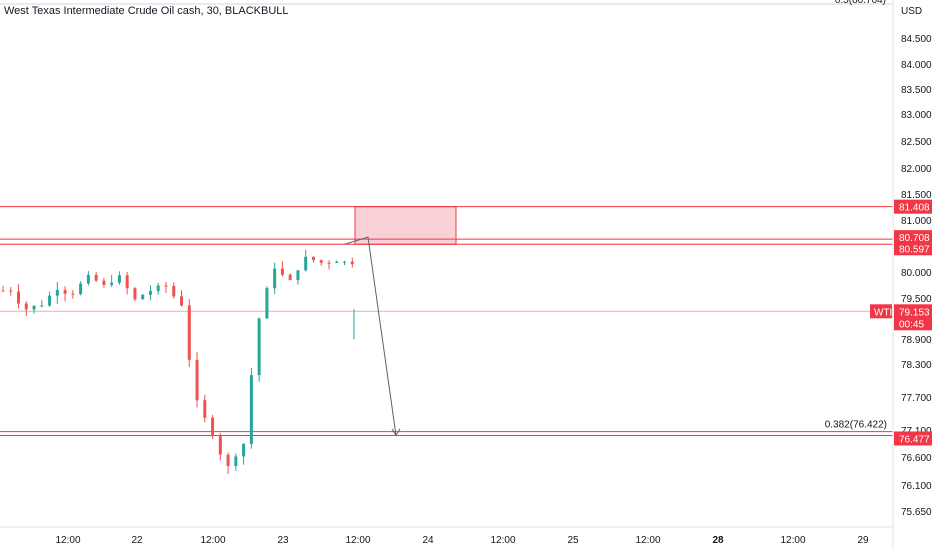  I want to click on price-tag-80708-bg, so click(913, 237).